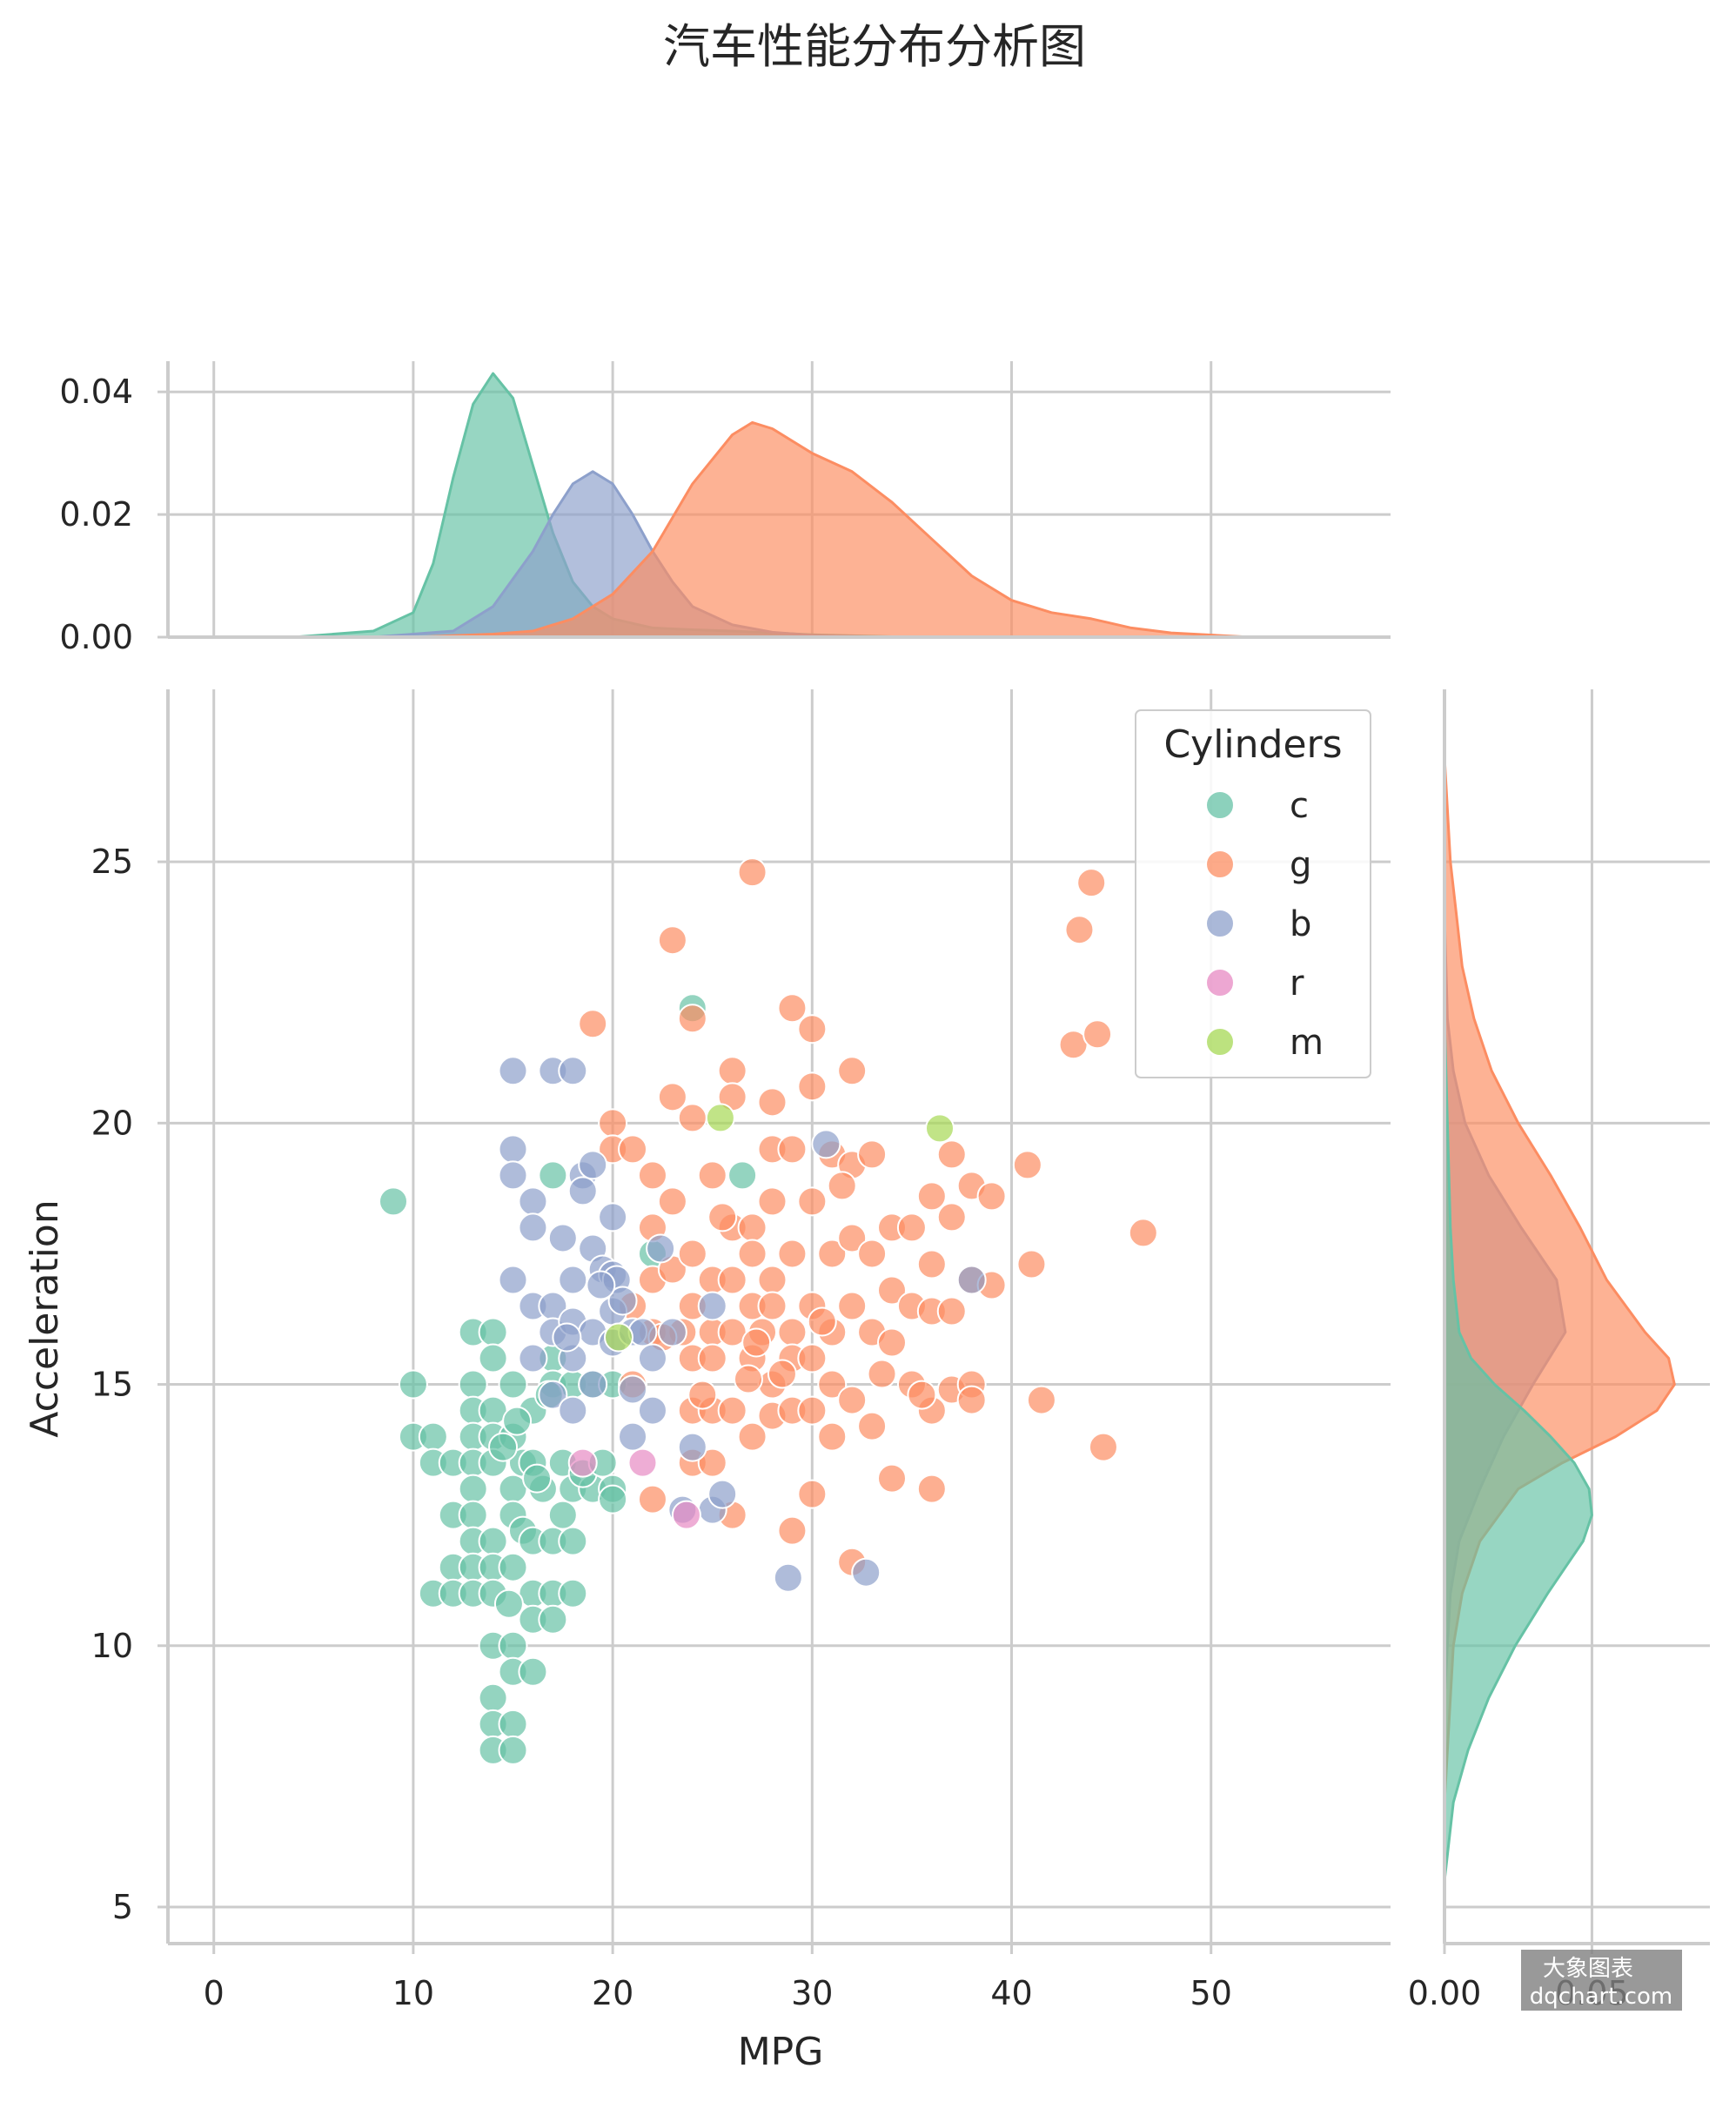  Describe the element at coordinates (1445, 1993) in the screenshot. I see `right-x-tick-label: 0.00` at that location.